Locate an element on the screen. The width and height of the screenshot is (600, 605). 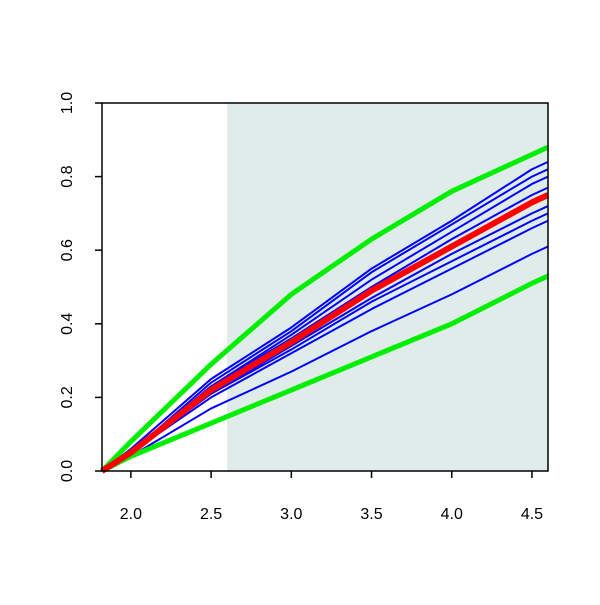
y-tick-label: 1.0 is located at coordinates (67, 103).